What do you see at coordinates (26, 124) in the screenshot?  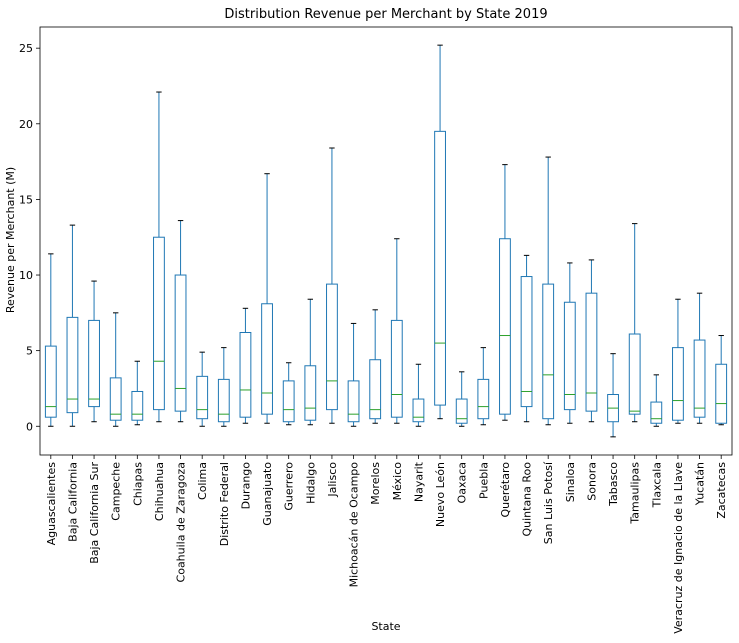 I see `y-tick-label: 20` at bounding box center [26, 124].